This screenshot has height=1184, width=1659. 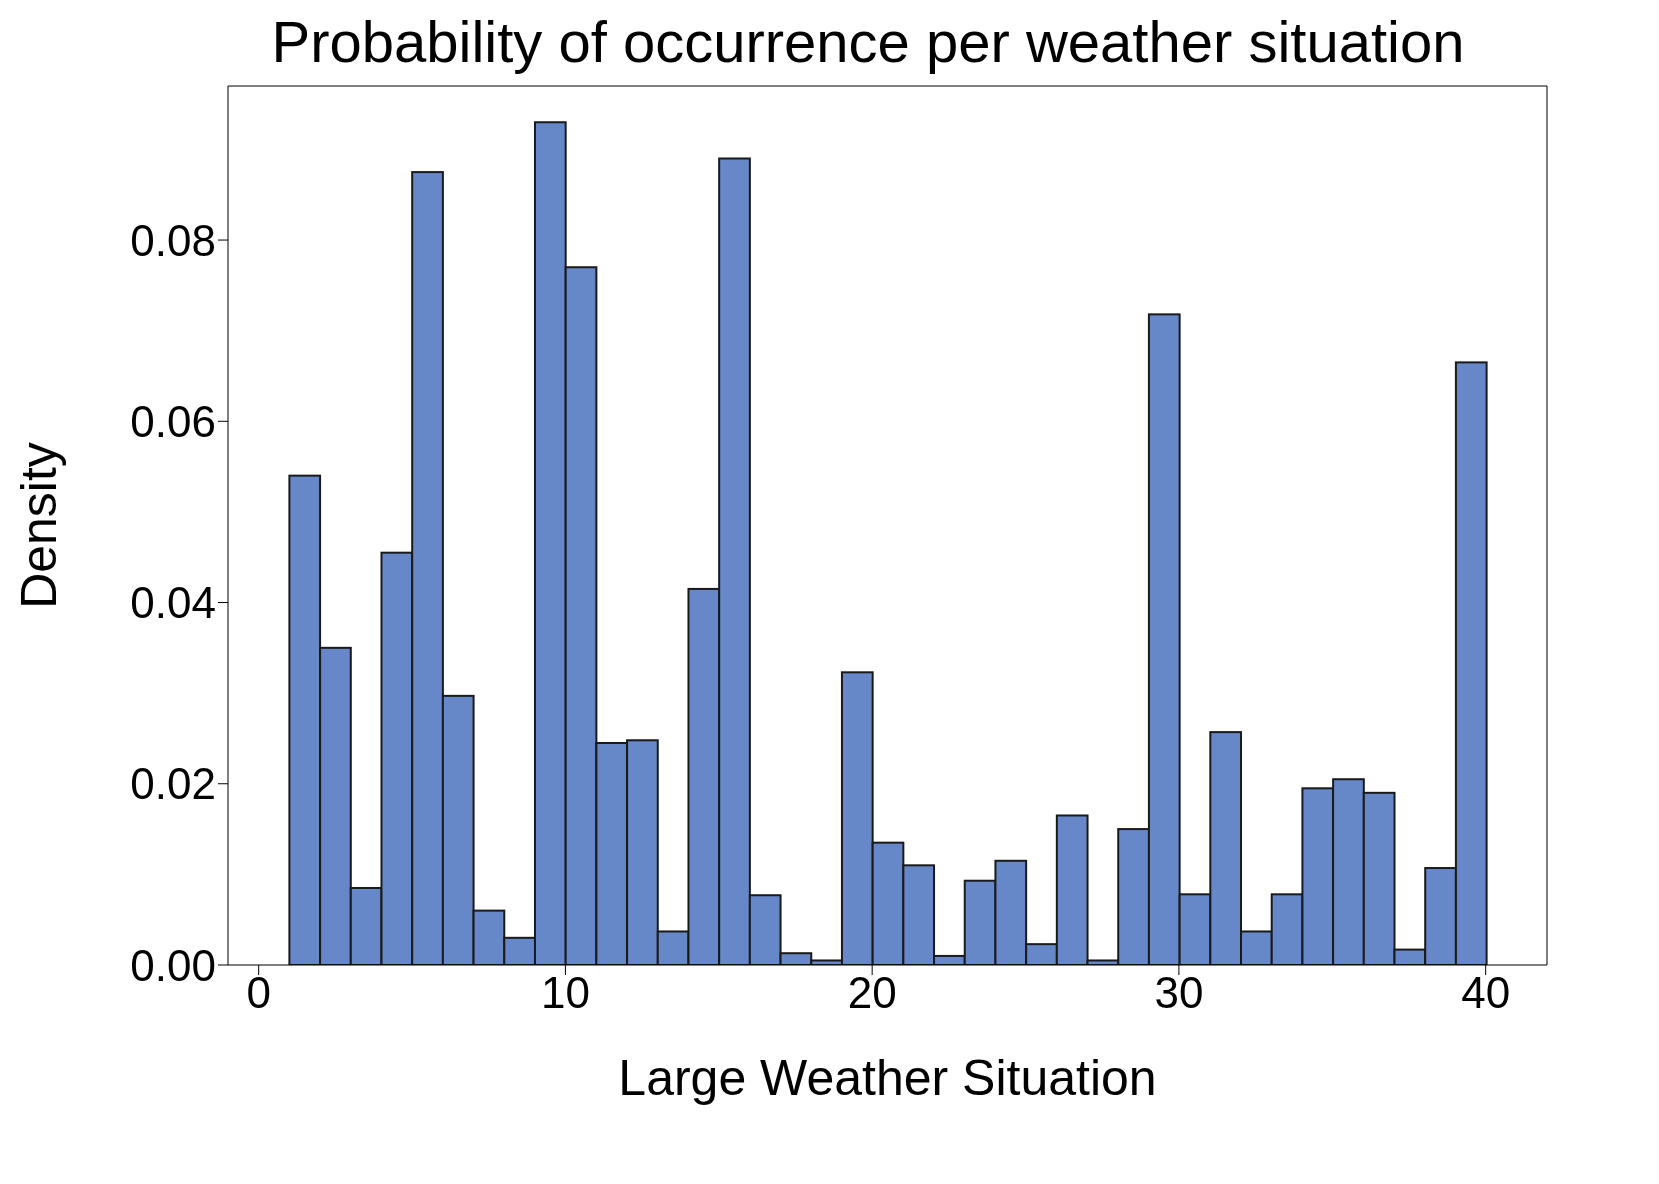 I want to click on y-tick-label: 0.00, so click(x=173, y=965).